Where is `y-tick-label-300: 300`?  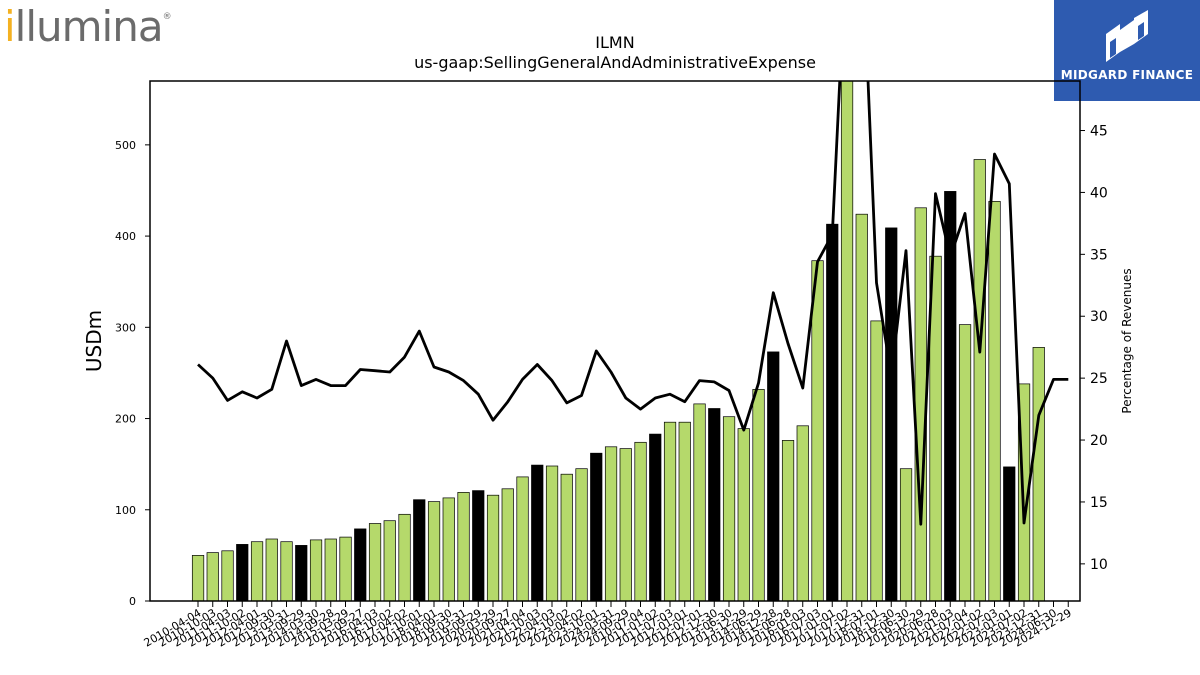
y-tick-label-300: 300 is located at coordinates (125, 327).